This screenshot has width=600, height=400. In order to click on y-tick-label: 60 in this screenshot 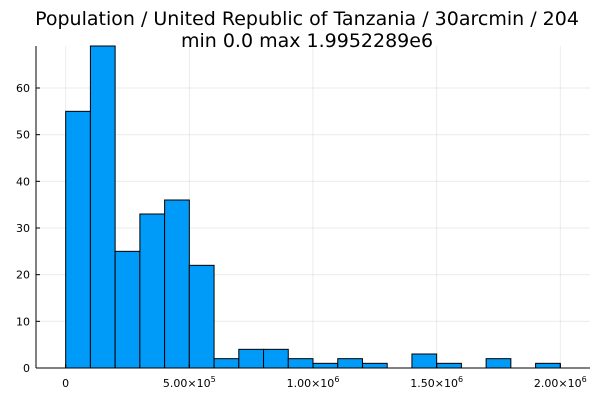, I will do `click(23, 88)`.